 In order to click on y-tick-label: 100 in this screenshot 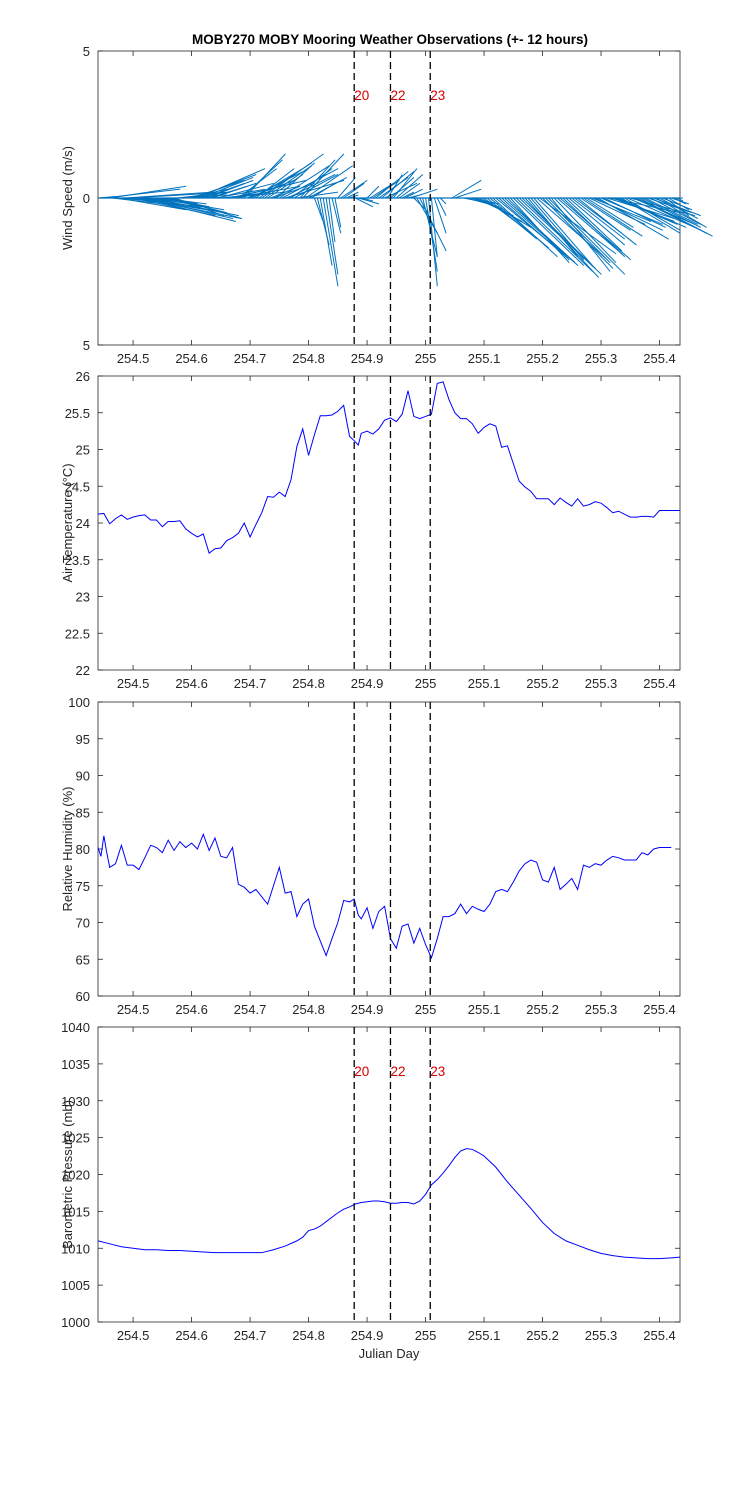, I will do `click(79, 702)`.